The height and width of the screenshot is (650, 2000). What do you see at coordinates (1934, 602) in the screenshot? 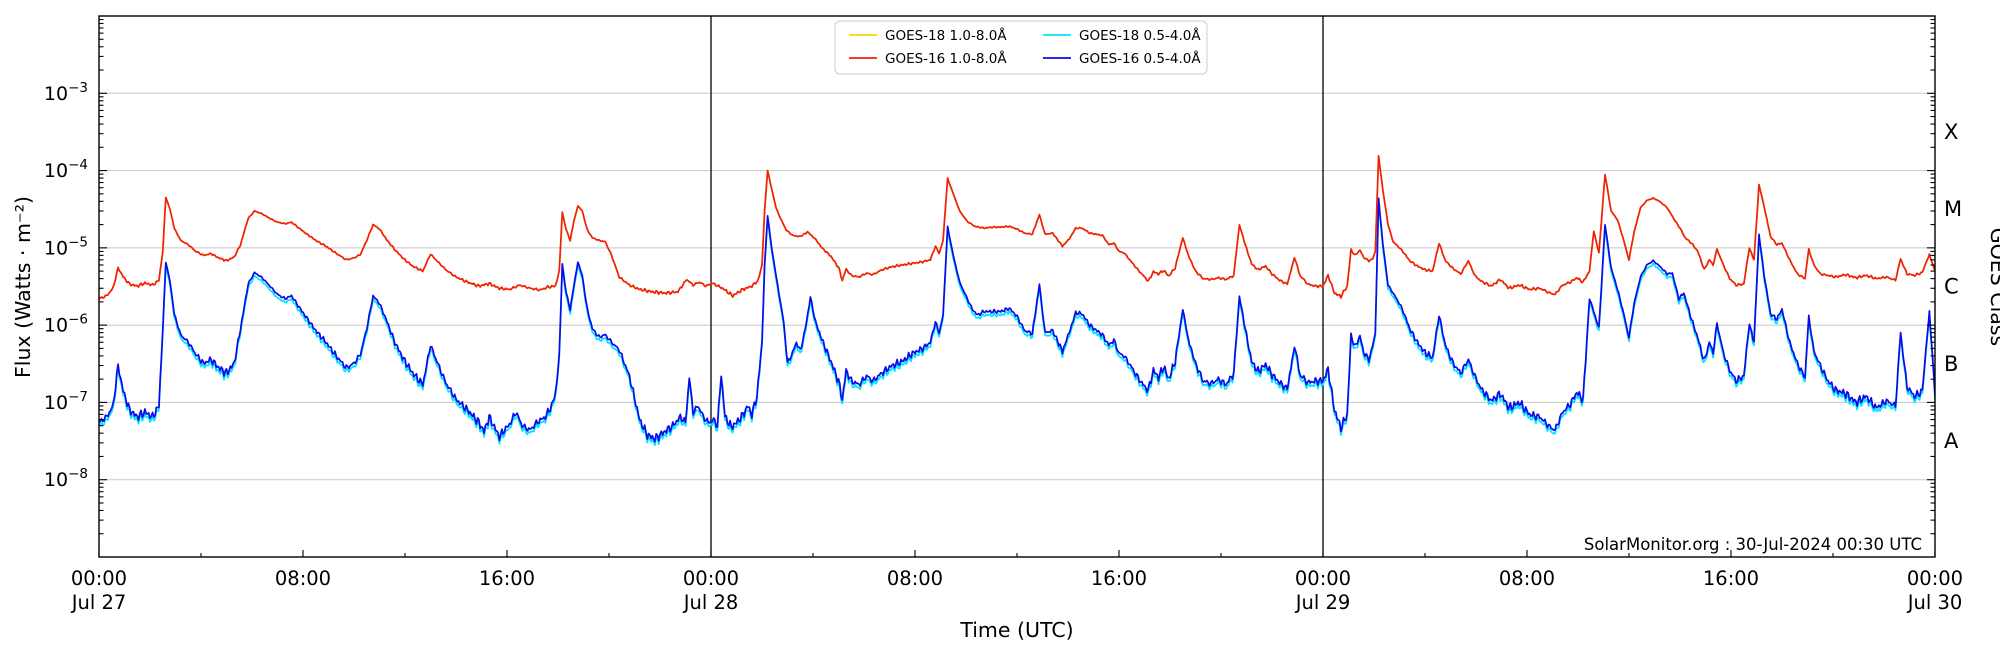
I see `x-tick-date-label: Jul 30` at bounding box center [1934, 602].